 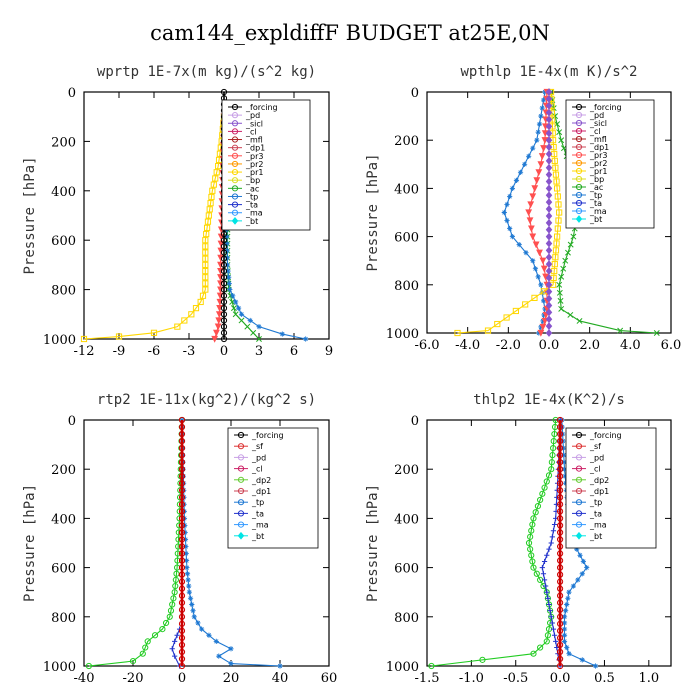 I want to click on x-tick-label: -3, so click(x=189, y=351).